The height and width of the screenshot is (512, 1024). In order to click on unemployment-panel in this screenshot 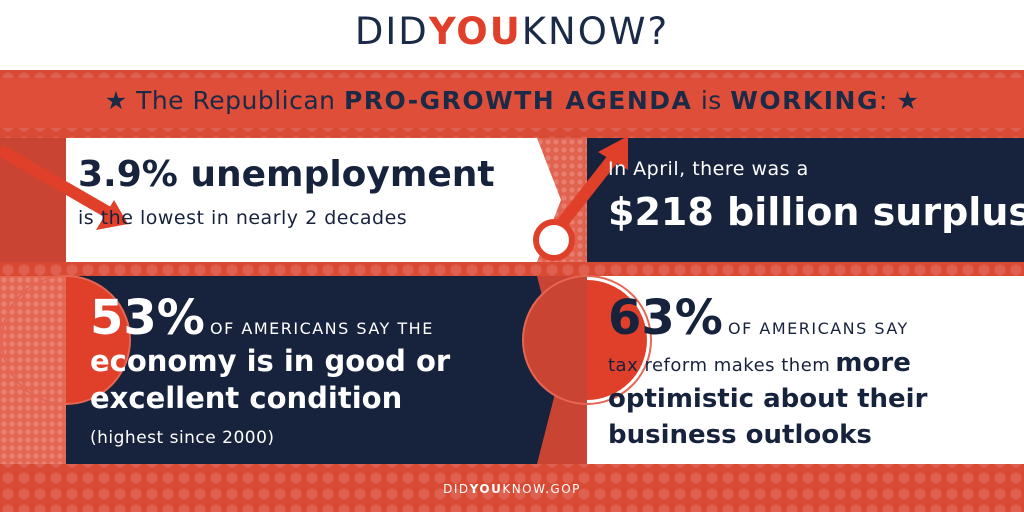, I will do `click(297, 200)`.